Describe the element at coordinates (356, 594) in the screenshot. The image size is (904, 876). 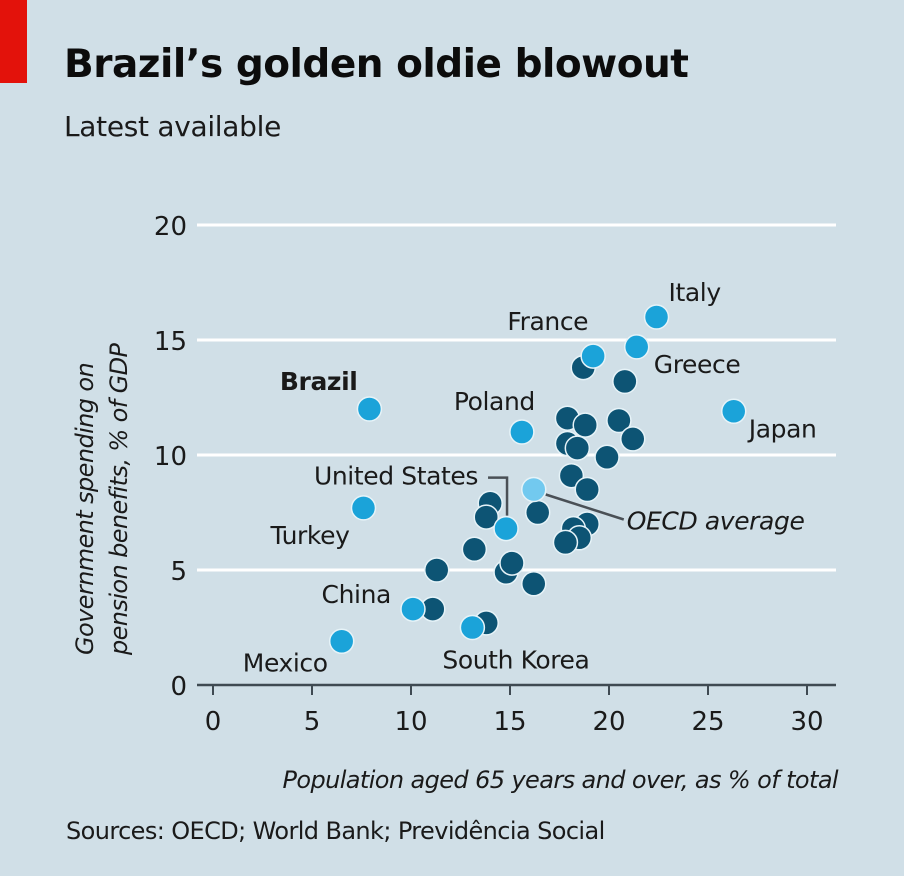
I see `label-china: China` at that location.